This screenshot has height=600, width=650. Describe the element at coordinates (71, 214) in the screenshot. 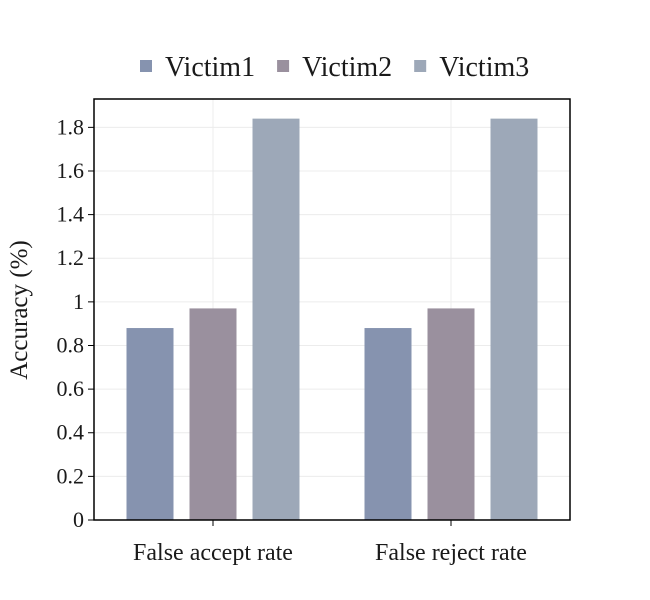

I see `y-tick-label: 1.4` at that location.